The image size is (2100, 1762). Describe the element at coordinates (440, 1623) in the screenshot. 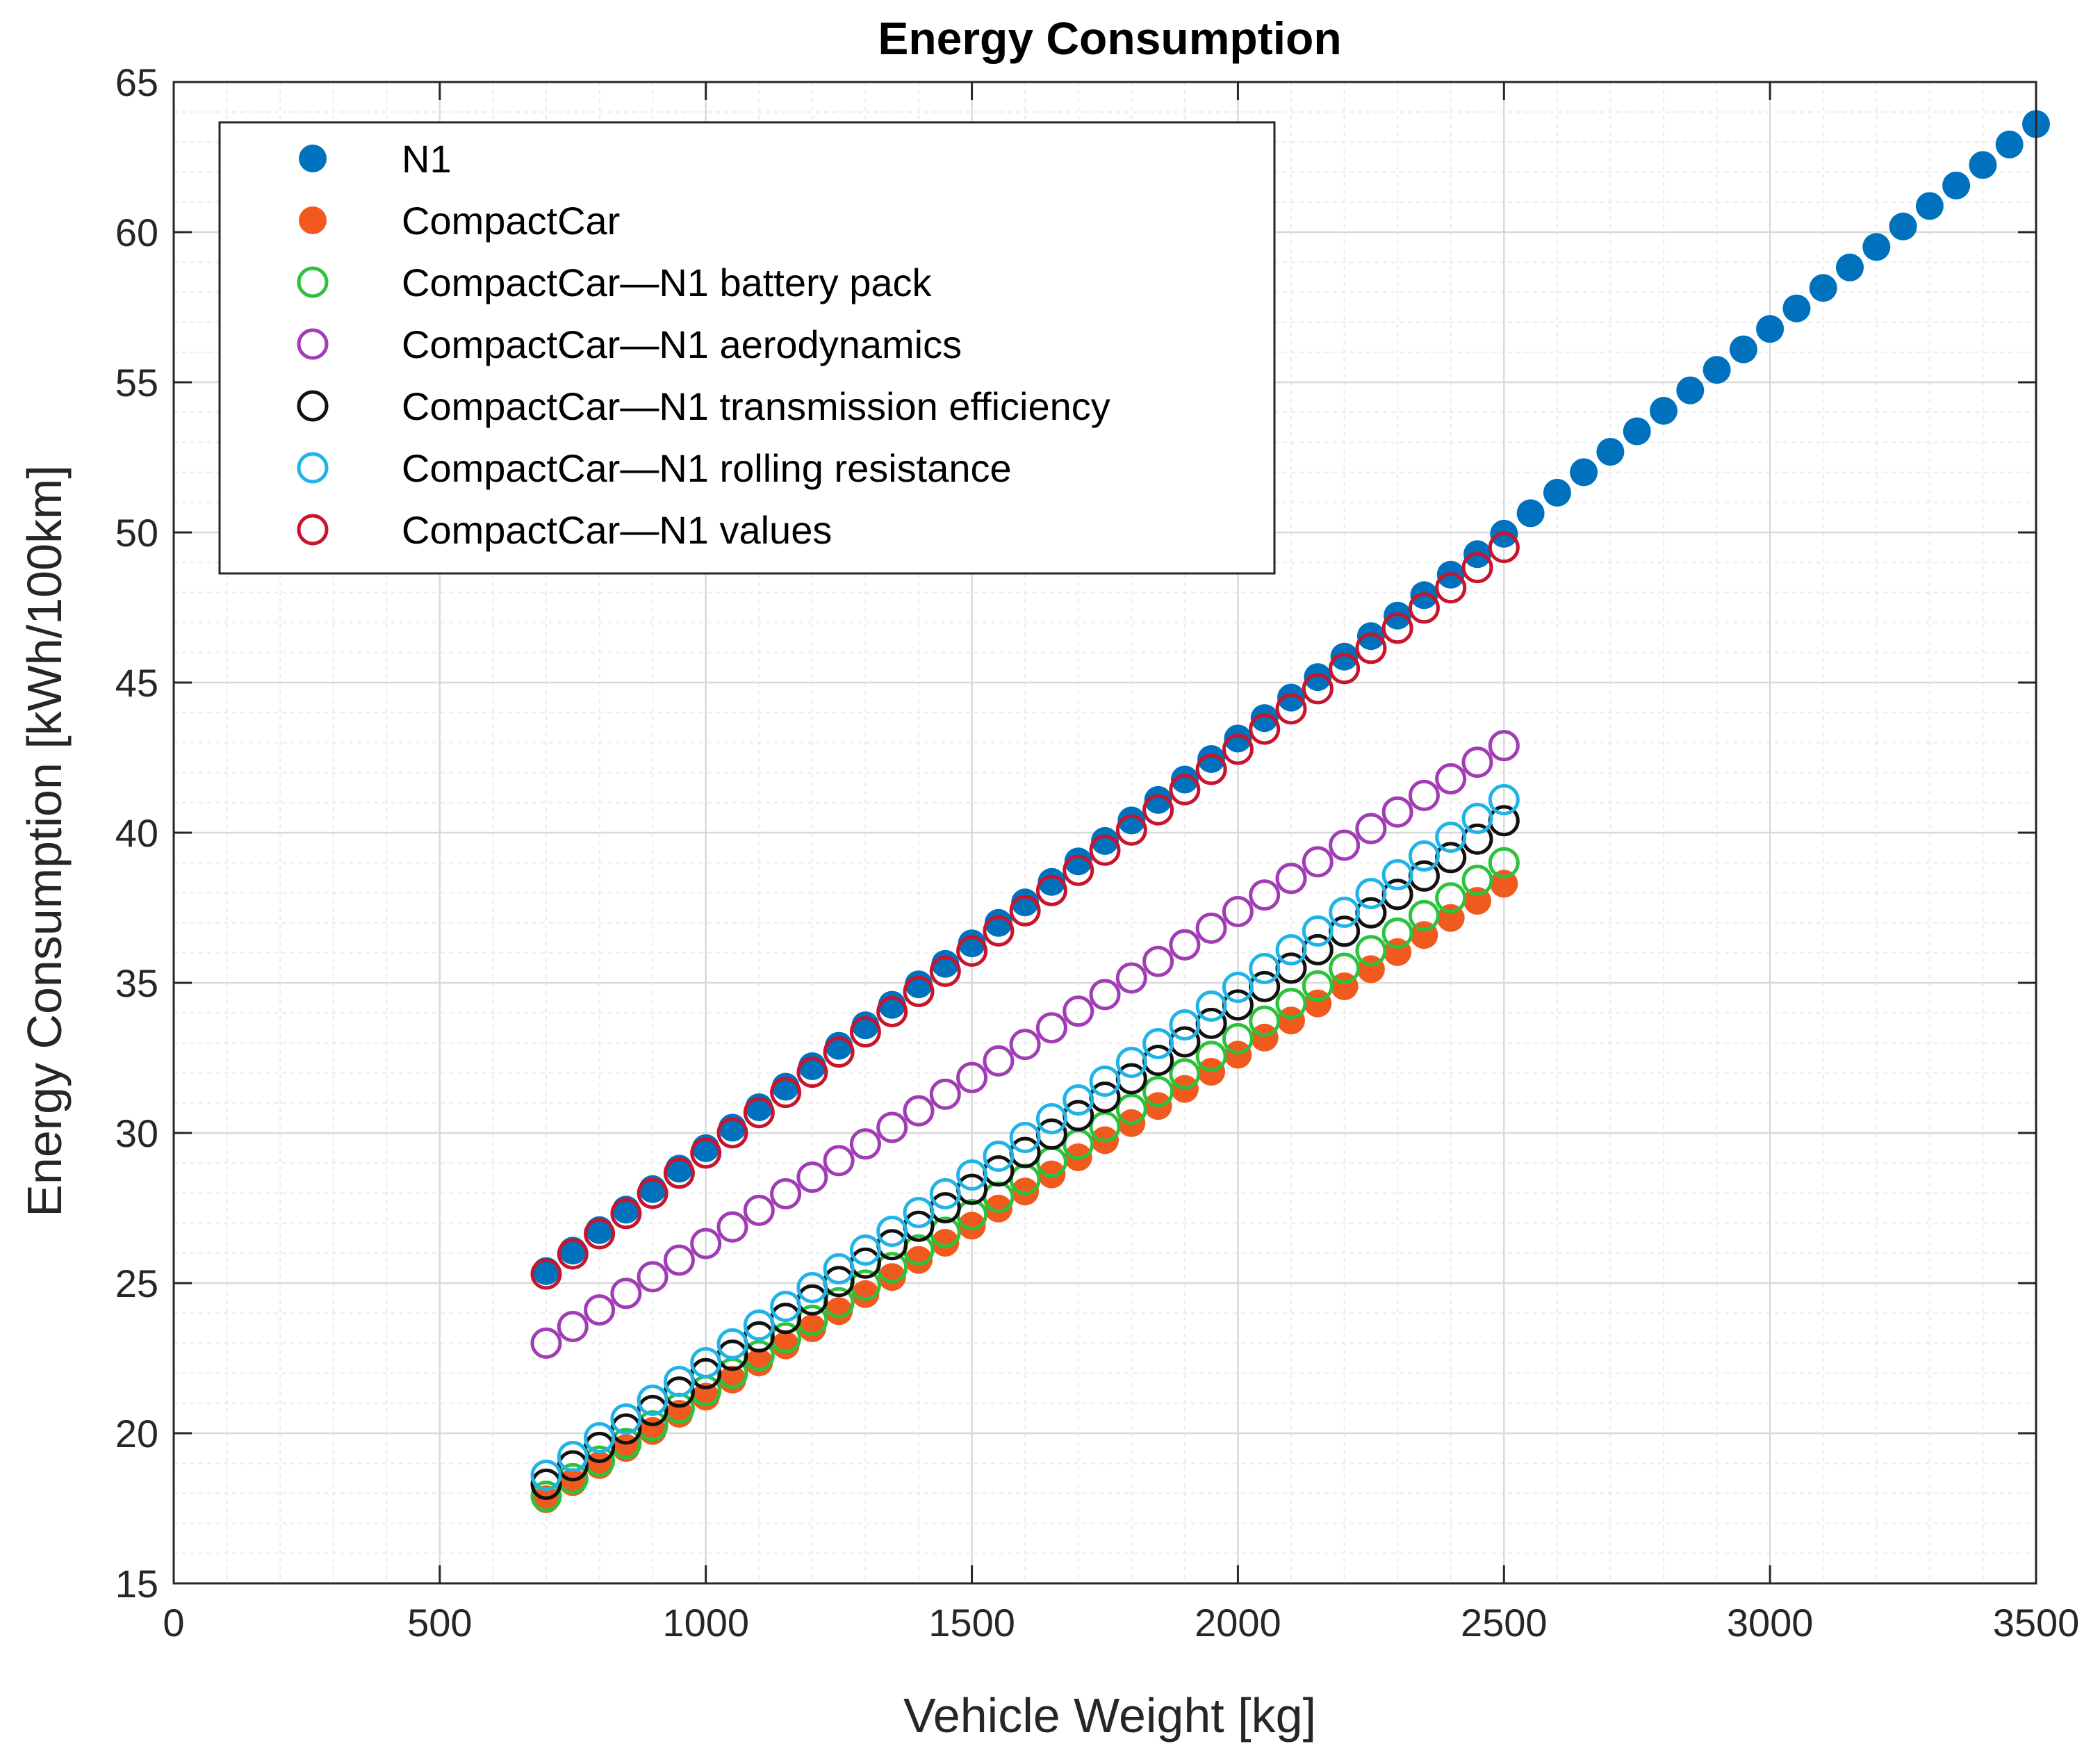

I see `x-tick-label: 500` at that location.